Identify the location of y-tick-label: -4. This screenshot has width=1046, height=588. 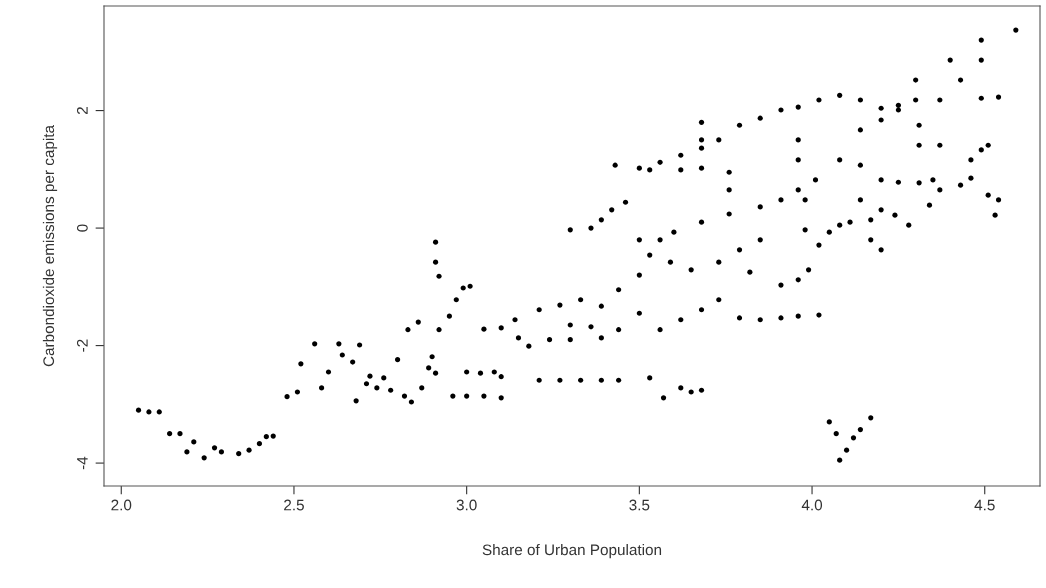
(82, 463).